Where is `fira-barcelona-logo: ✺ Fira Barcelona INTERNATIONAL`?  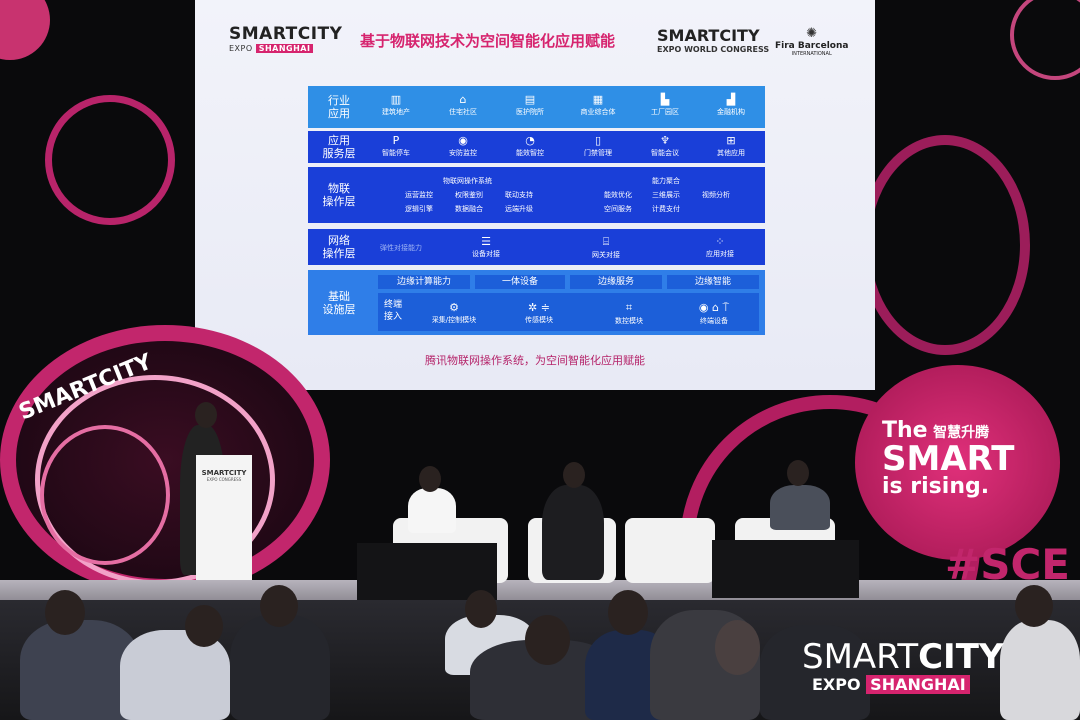 fira-barcelona-logo: ✺ Fira Barcelona INTERNATIONAL is located at coordinates (811, 41).